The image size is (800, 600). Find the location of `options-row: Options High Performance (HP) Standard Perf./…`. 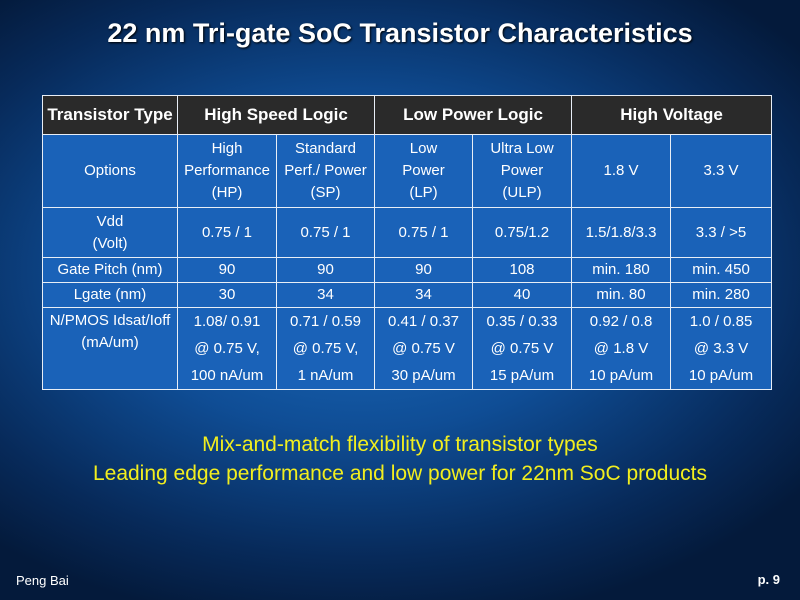

options-row: Options High Performance (HP) Standard Perf./… is located at coordinates (407, 171).